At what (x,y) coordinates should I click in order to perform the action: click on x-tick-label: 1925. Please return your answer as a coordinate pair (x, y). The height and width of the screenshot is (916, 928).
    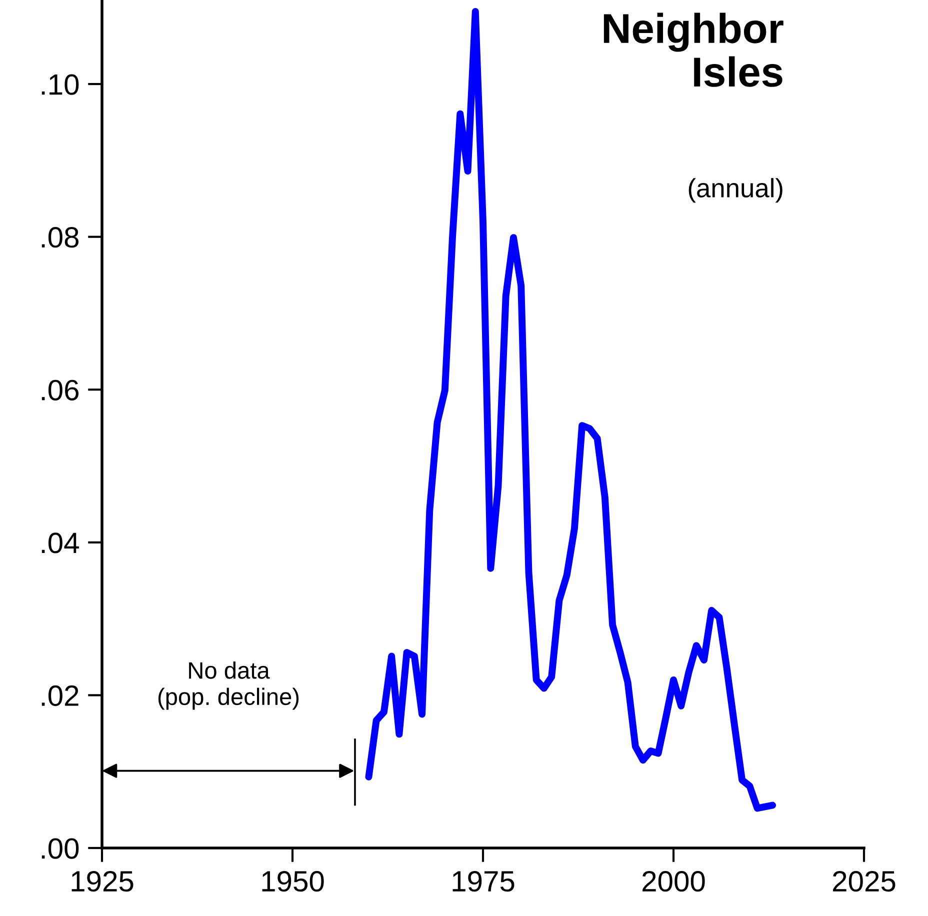
    Looking at the image, I should click on (103, 881).